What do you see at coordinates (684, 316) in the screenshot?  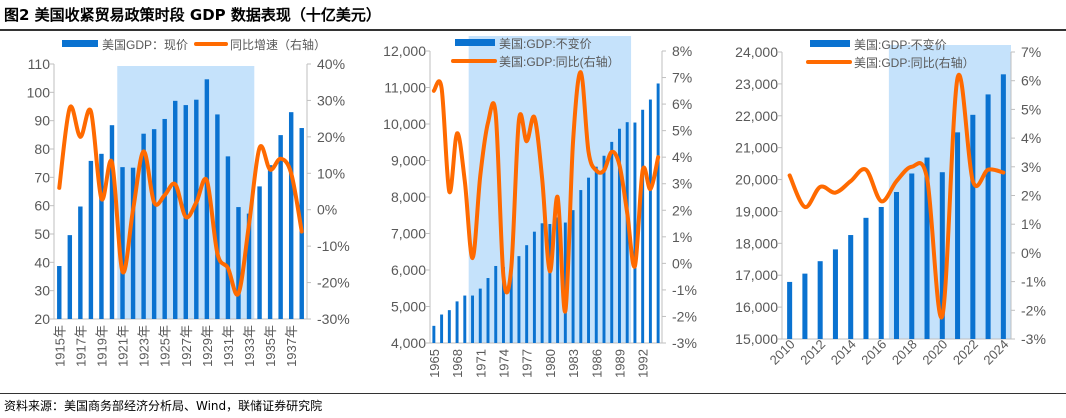 I see `right-tick-label: -2%` at bounding box center [684, 316].